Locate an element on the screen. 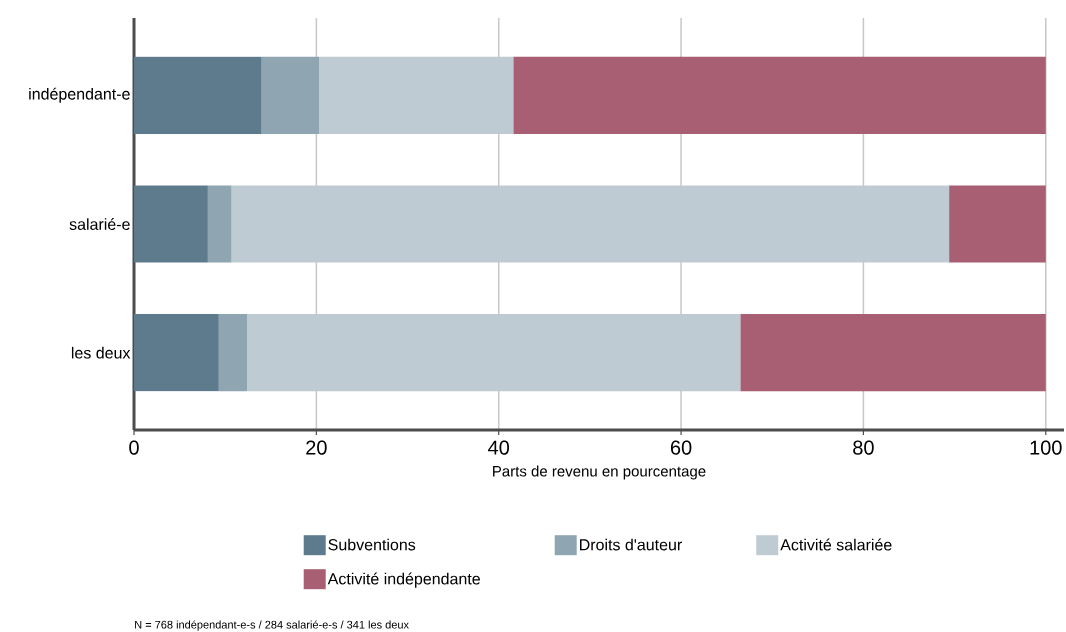  y-tick-label: salarié-e is located at coordinates (99, 224).